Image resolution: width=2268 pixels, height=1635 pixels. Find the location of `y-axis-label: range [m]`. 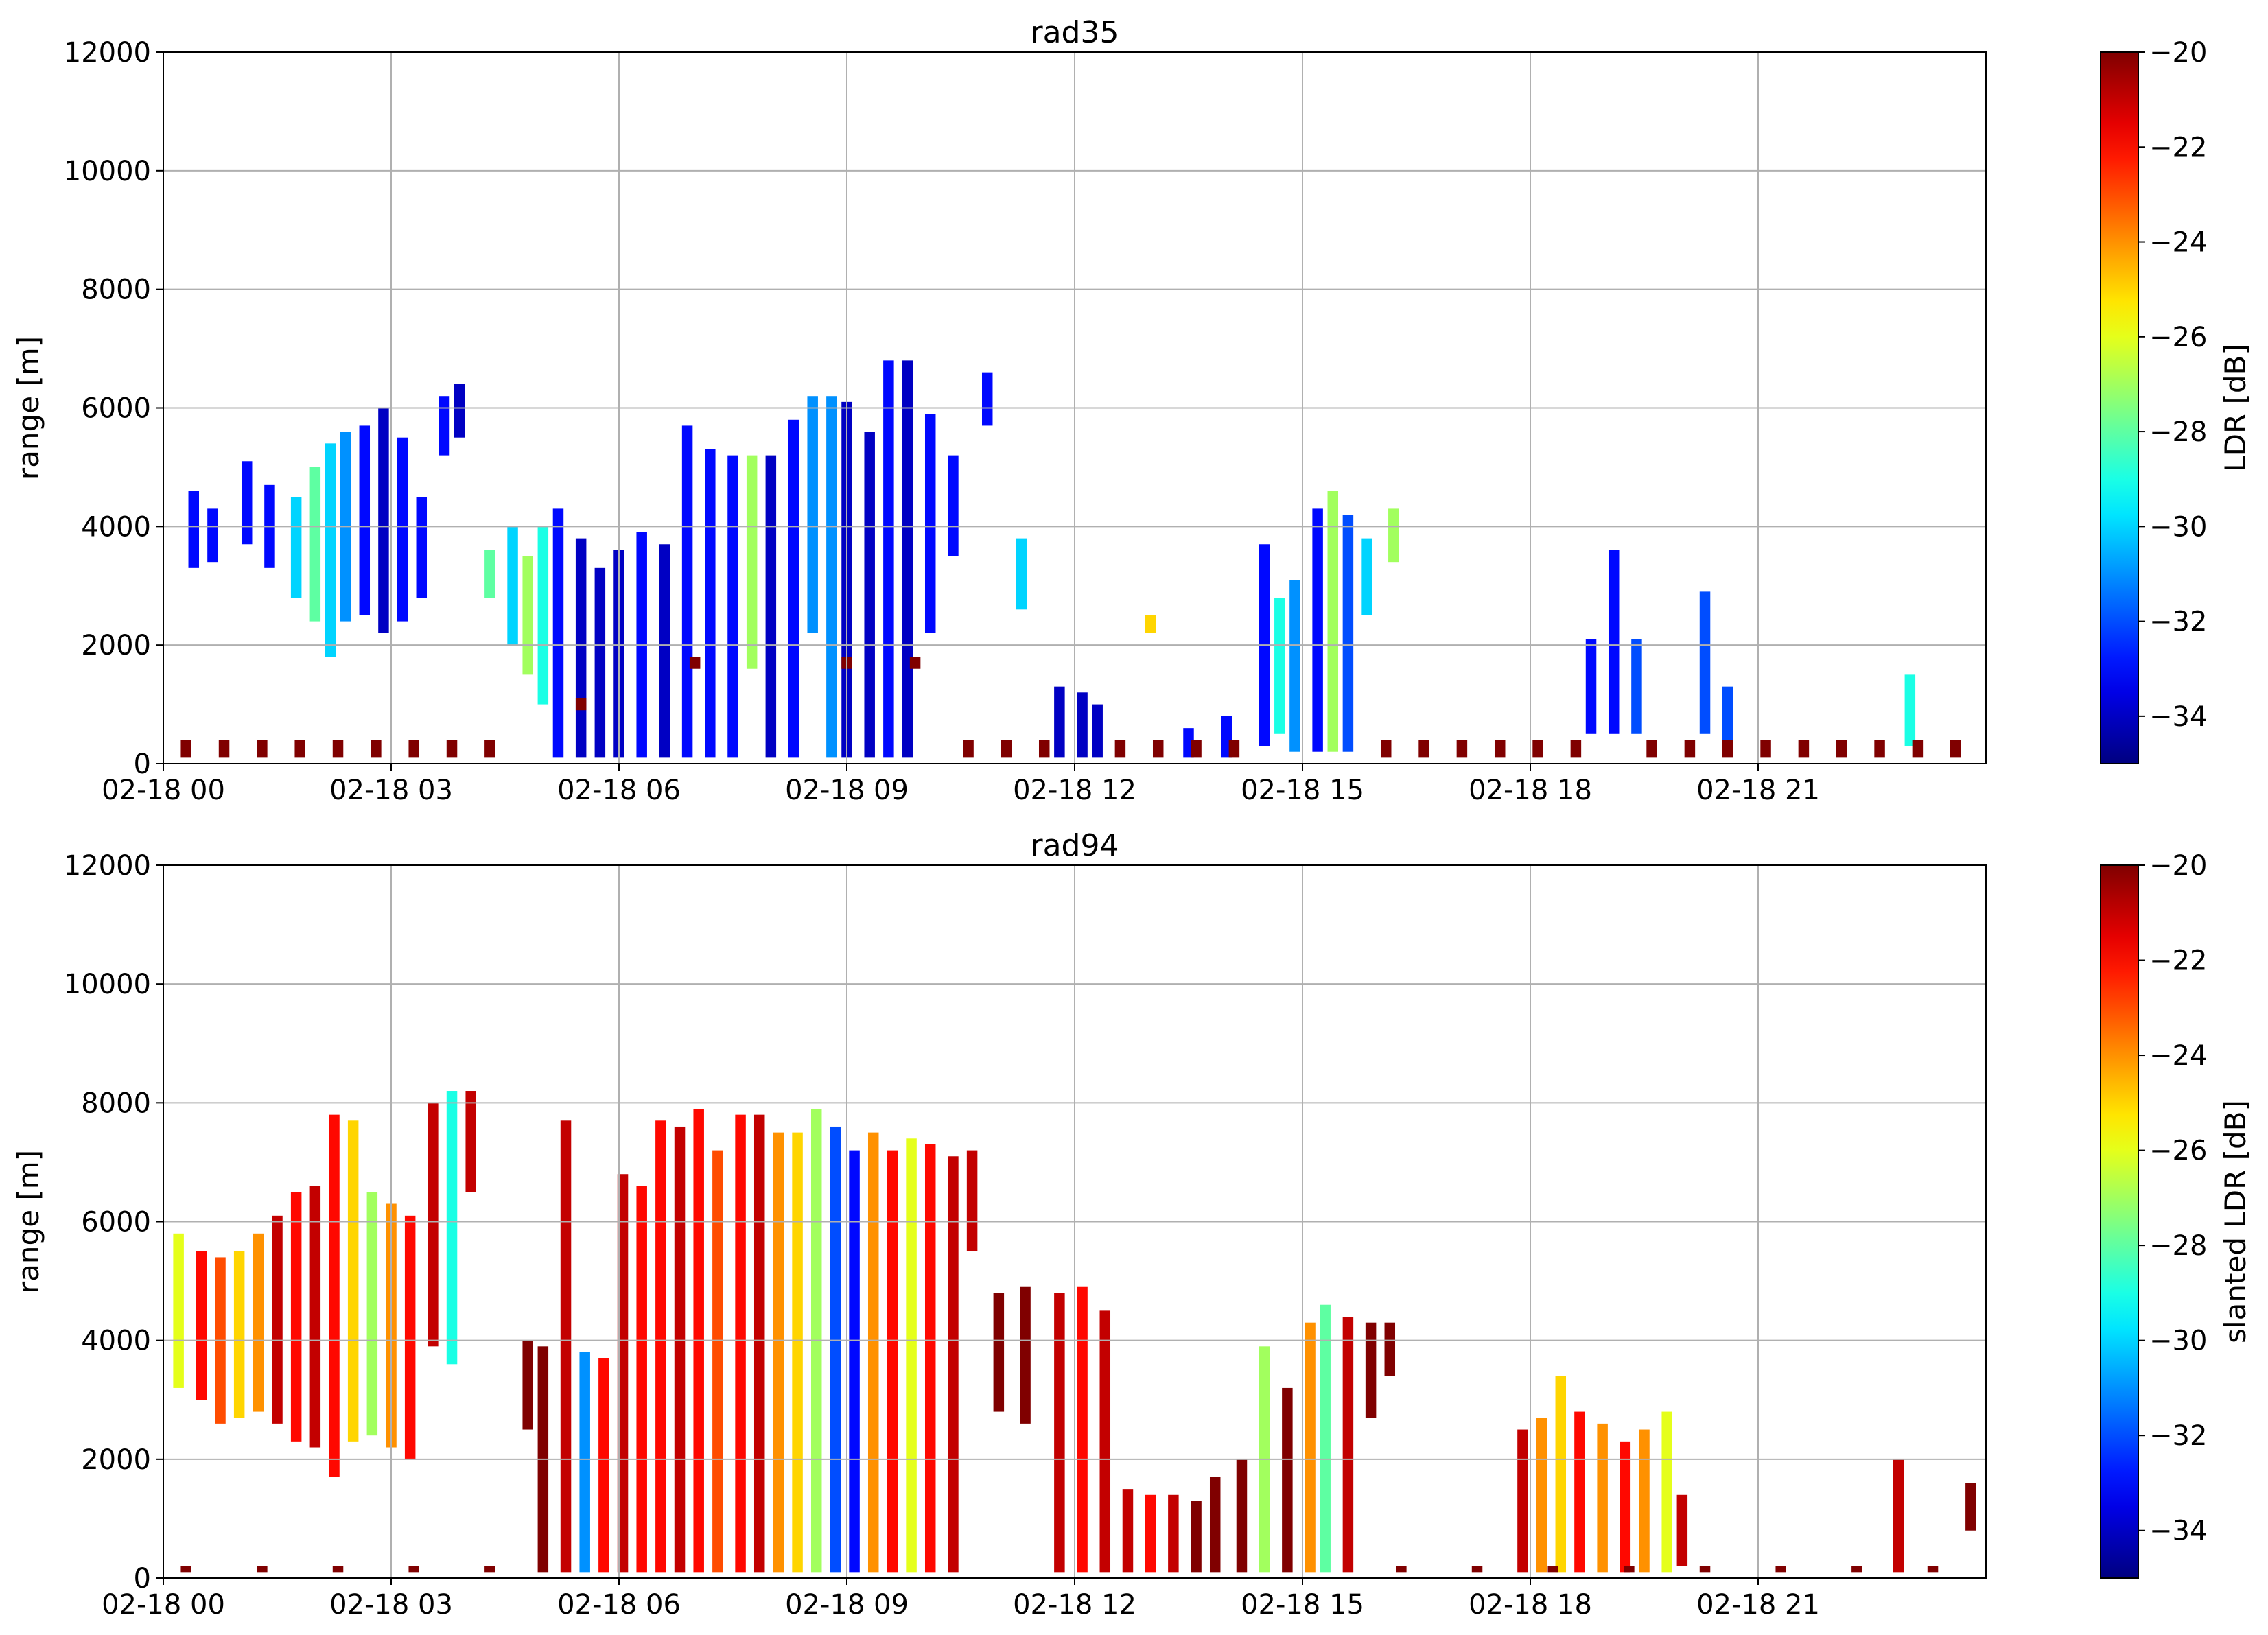

y-axis-label: range [m] is located at coordinates (28, 408).